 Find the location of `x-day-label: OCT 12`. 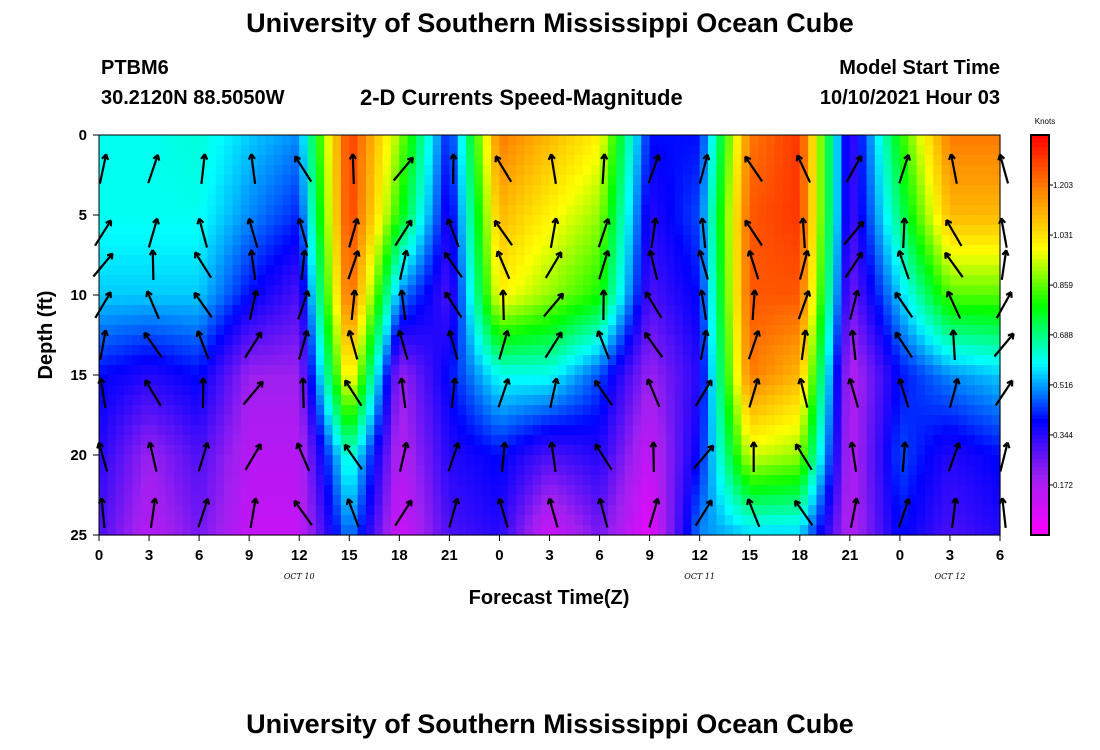

x-day-label: OCT 12 is located at coordinates (950, 576).